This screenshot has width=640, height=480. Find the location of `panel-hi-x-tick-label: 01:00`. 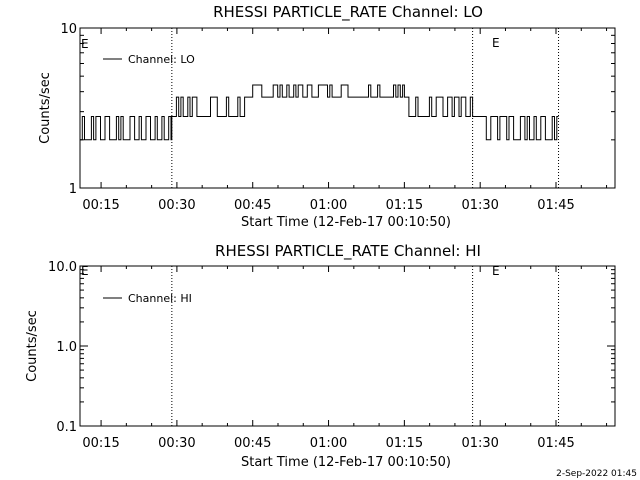

panel-hi-x-tick-label: 01:00 is located at coordinates (328, 443).